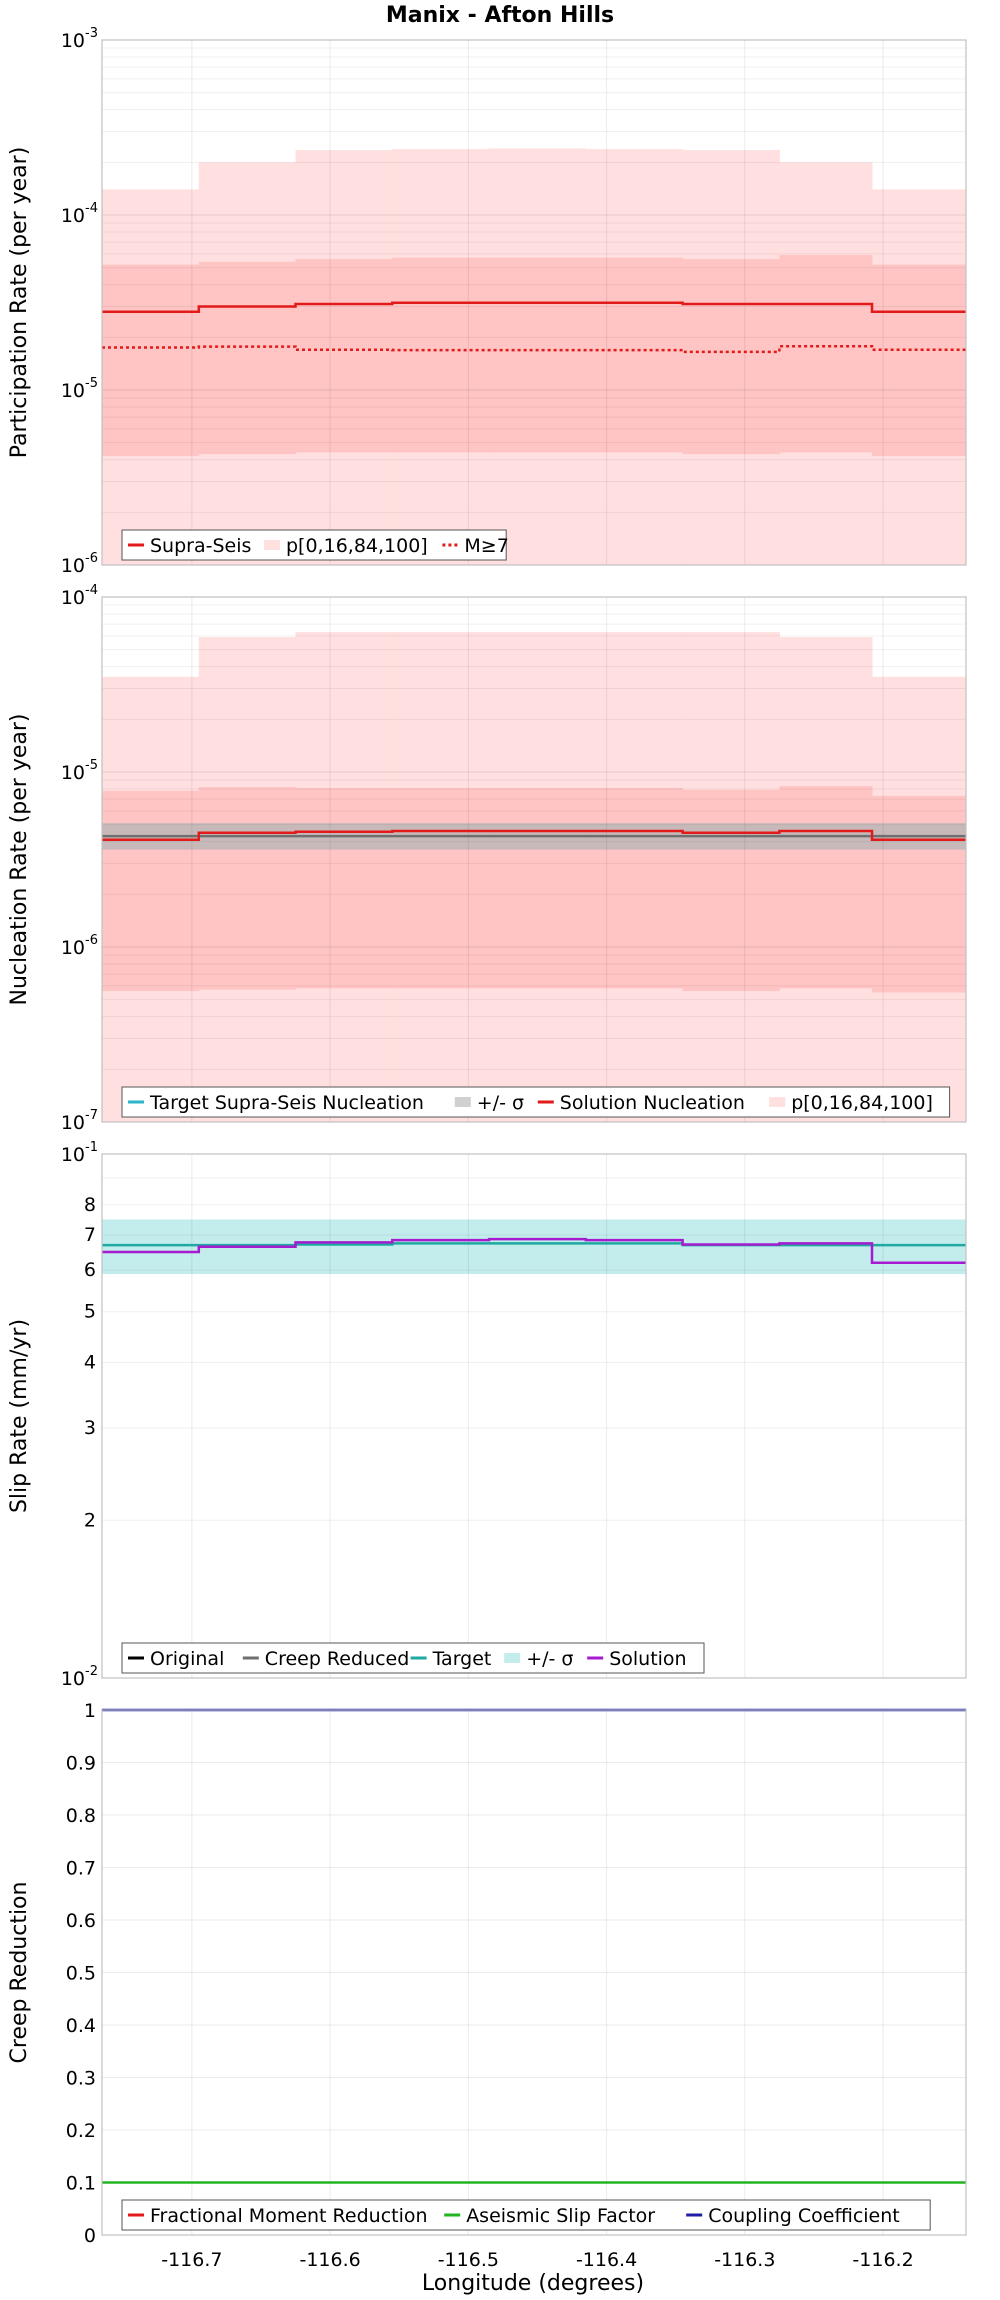  I want to click on y-tick-label-3: 10⁻⁴, so click(79, 596).